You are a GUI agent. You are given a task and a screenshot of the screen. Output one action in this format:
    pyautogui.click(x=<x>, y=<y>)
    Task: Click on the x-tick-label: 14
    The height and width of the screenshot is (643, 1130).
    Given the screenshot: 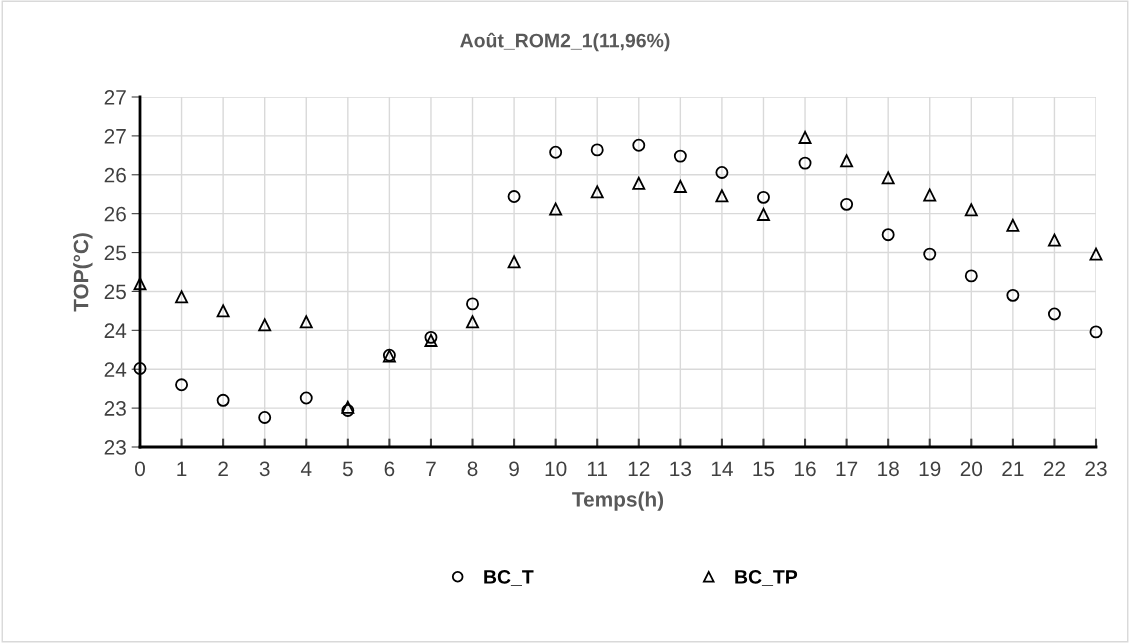 What is the action you would take?
    pyautogui.click(x=722, y=468)
    